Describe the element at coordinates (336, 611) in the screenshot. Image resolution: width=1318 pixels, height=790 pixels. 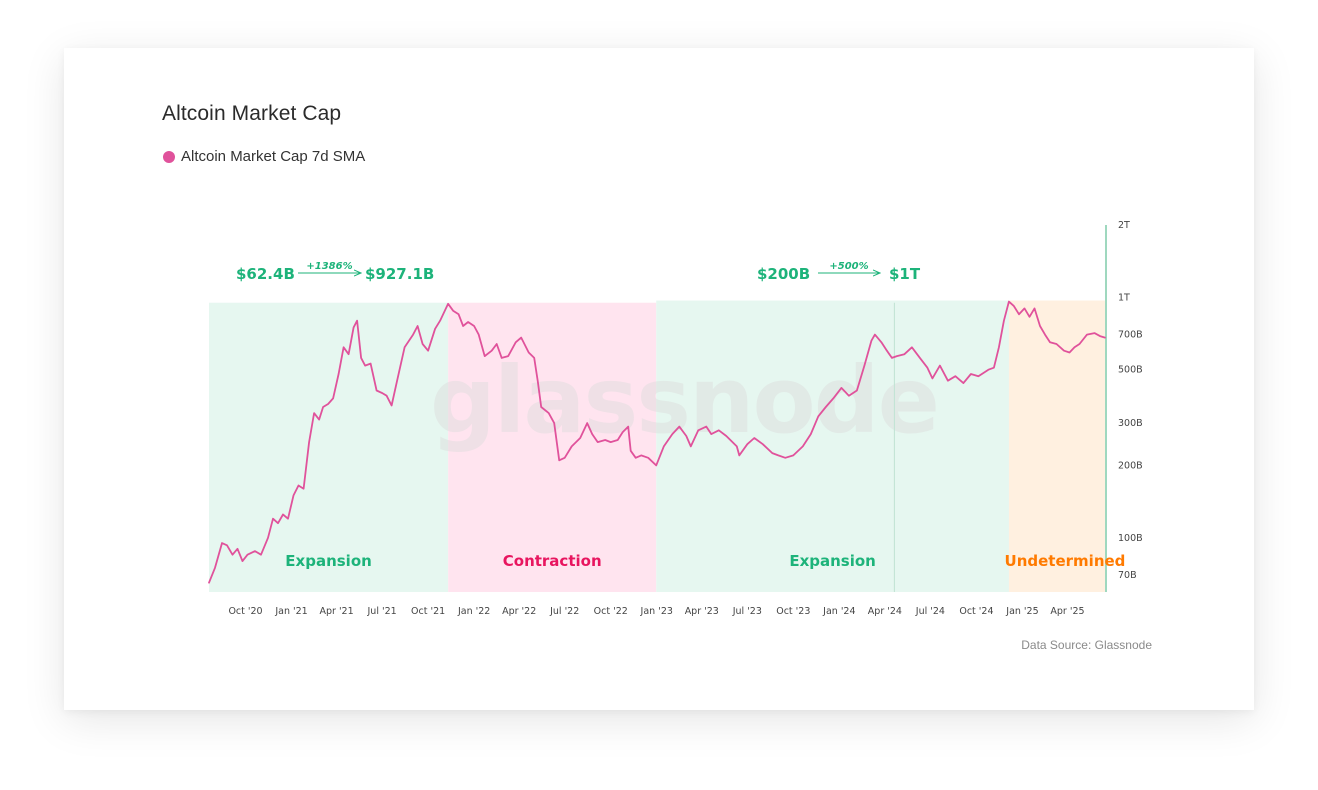
I see `x-tick-label-2: Apr '21` at that location.